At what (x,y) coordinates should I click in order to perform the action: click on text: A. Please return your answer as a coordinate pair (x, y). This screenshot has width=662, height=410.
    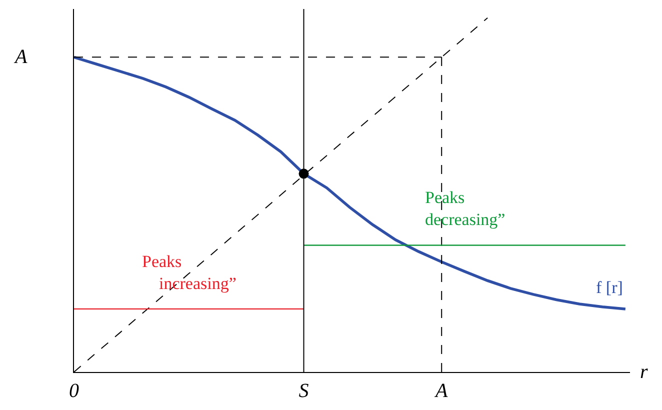
    Looking at the image, I should click on (20, 57).